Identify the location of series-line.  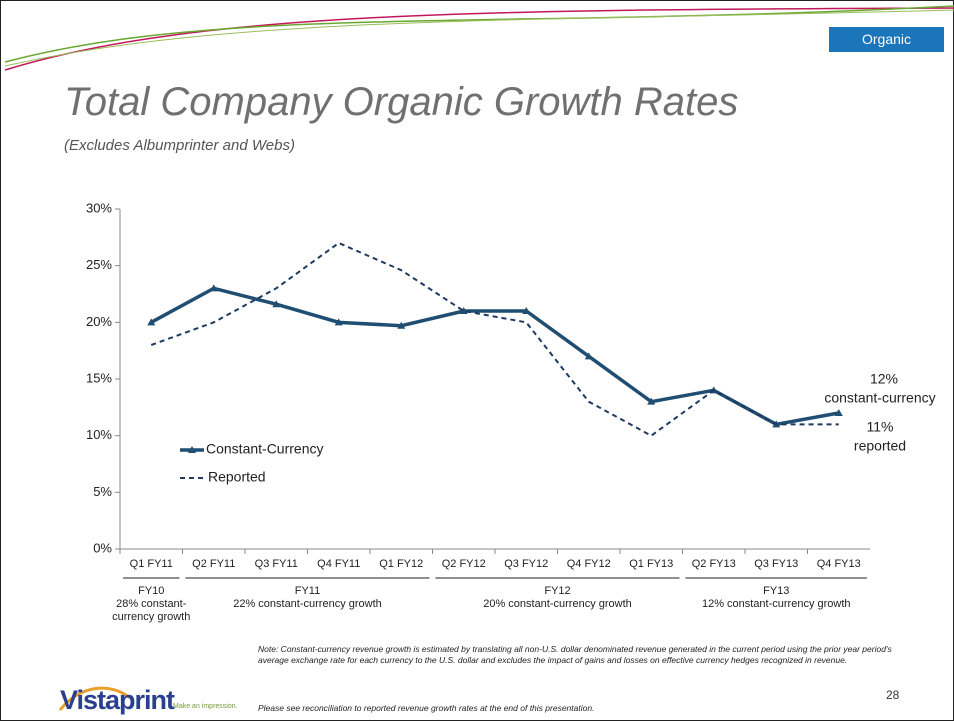
(495, 356).